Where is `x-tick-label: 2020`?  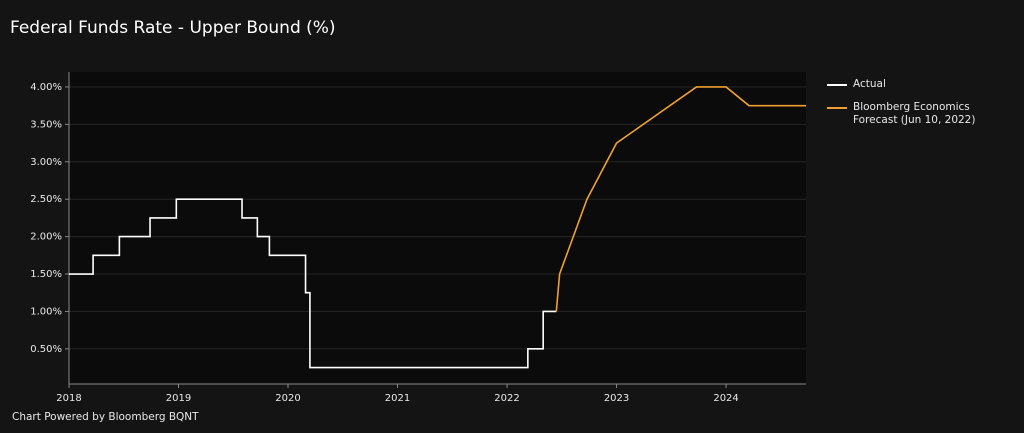
x-tick-label: 2020 is located at coordinates (287, 398).